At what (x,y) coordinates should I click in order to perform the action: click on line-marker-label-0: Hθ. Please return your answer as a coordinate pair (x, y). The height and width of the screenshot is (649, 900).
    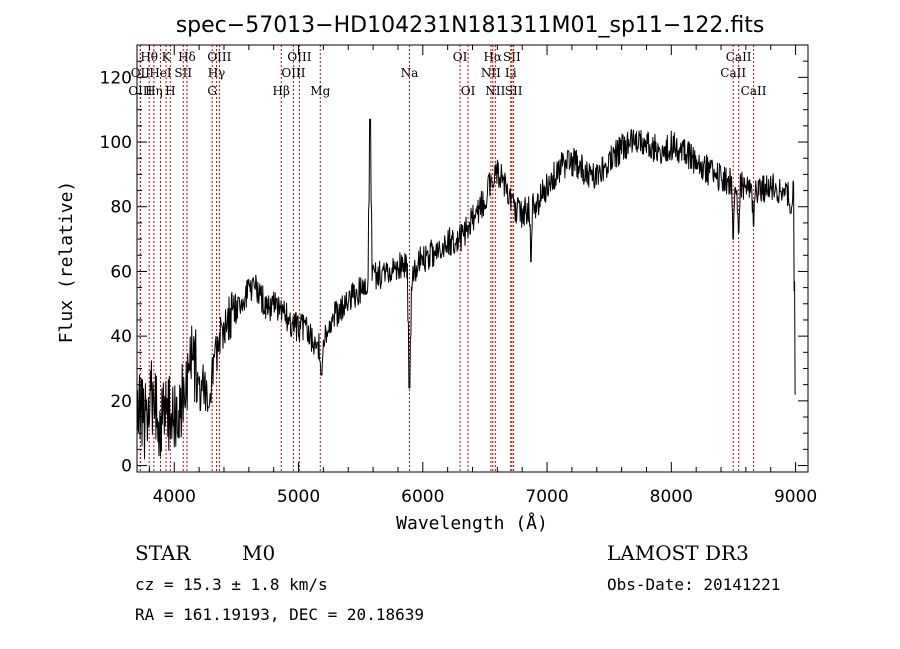
    Looking at the image, I should click on (149, 57).